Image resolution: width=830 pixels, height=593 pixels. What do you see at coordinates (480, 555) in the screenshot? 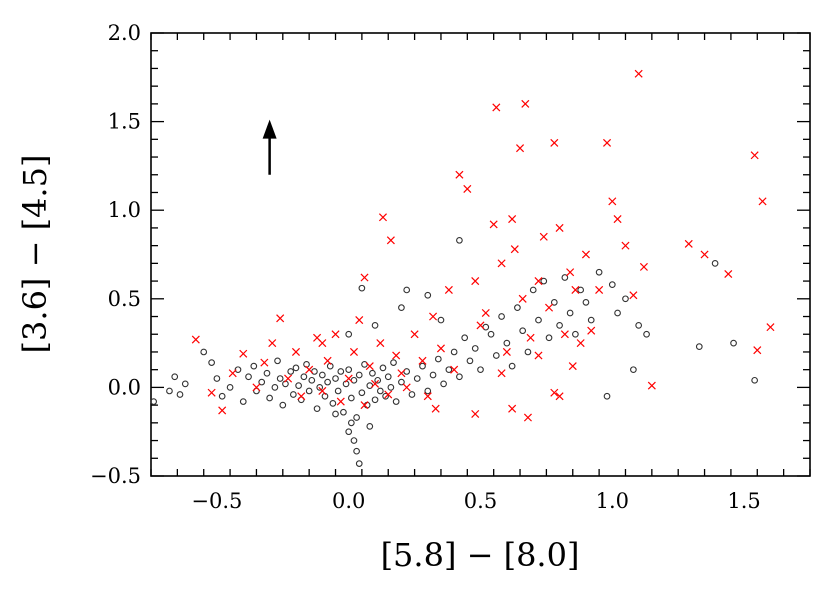
I see `x-axis-title: [5.8] − [8.0]` at bounding box center [480, 555].